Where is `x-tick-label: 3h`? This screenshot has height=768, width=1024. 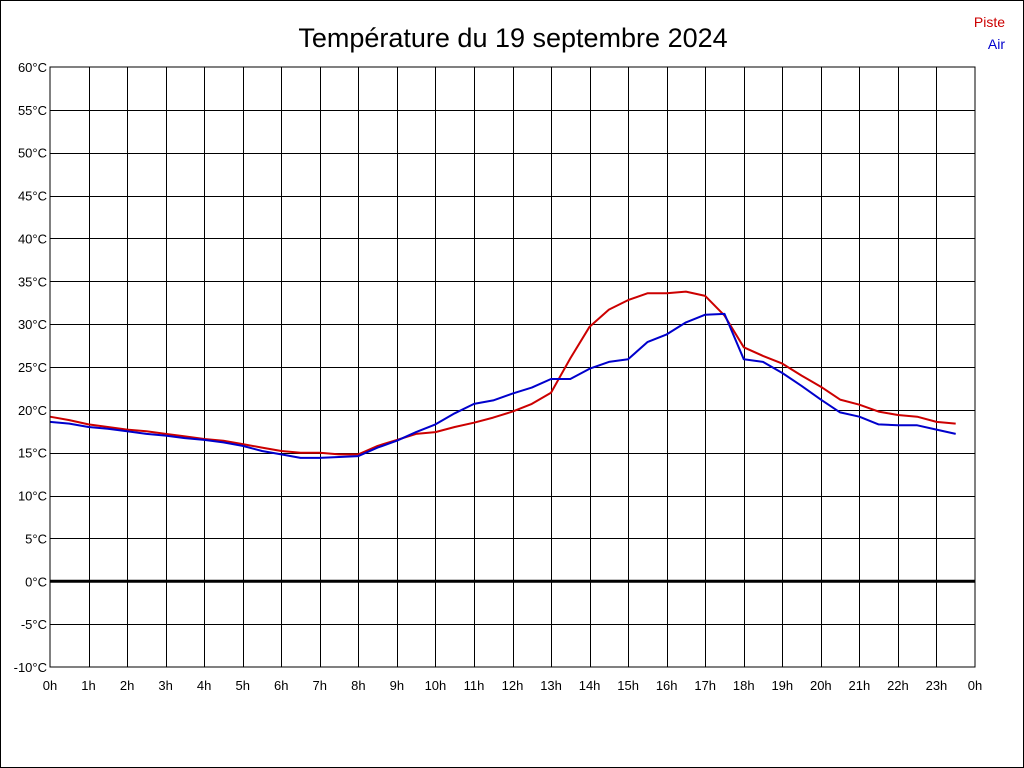 x-tick-label: 3h is located at coordinates (165, 685).